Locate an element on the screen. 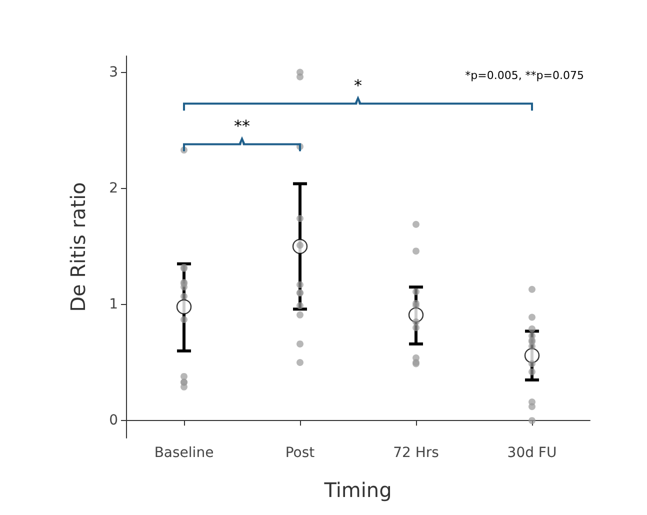 This screenshot has width=647, height=515. y-tick-label: 3 is located at coordinates (113, 72).